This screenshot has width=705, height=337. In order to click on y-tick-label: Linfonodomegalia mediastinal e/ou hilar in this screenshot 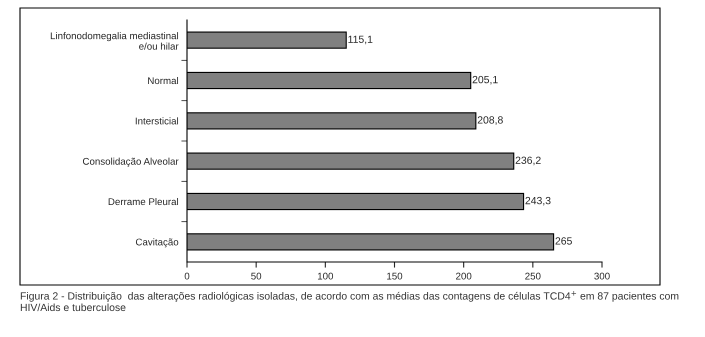, I will do `click(114, 41)`.